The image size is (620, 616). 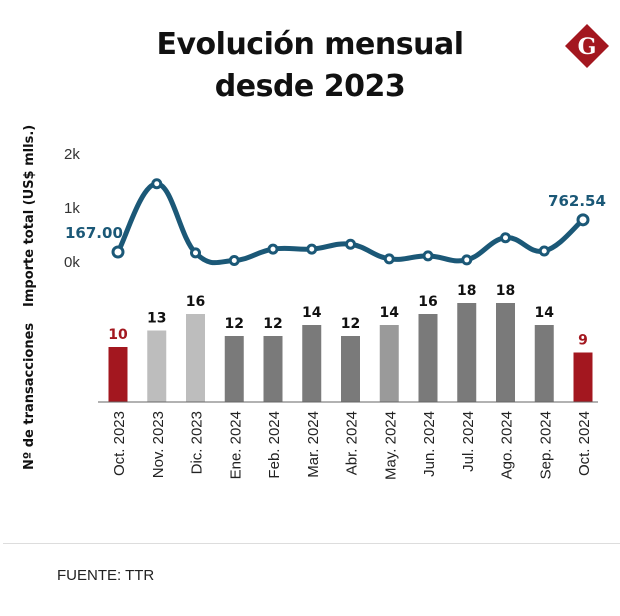 What do you see at coordinates (118, 335) in the screenshot?
I see `bar-value-label: 10` at bounding box center [118, 335].